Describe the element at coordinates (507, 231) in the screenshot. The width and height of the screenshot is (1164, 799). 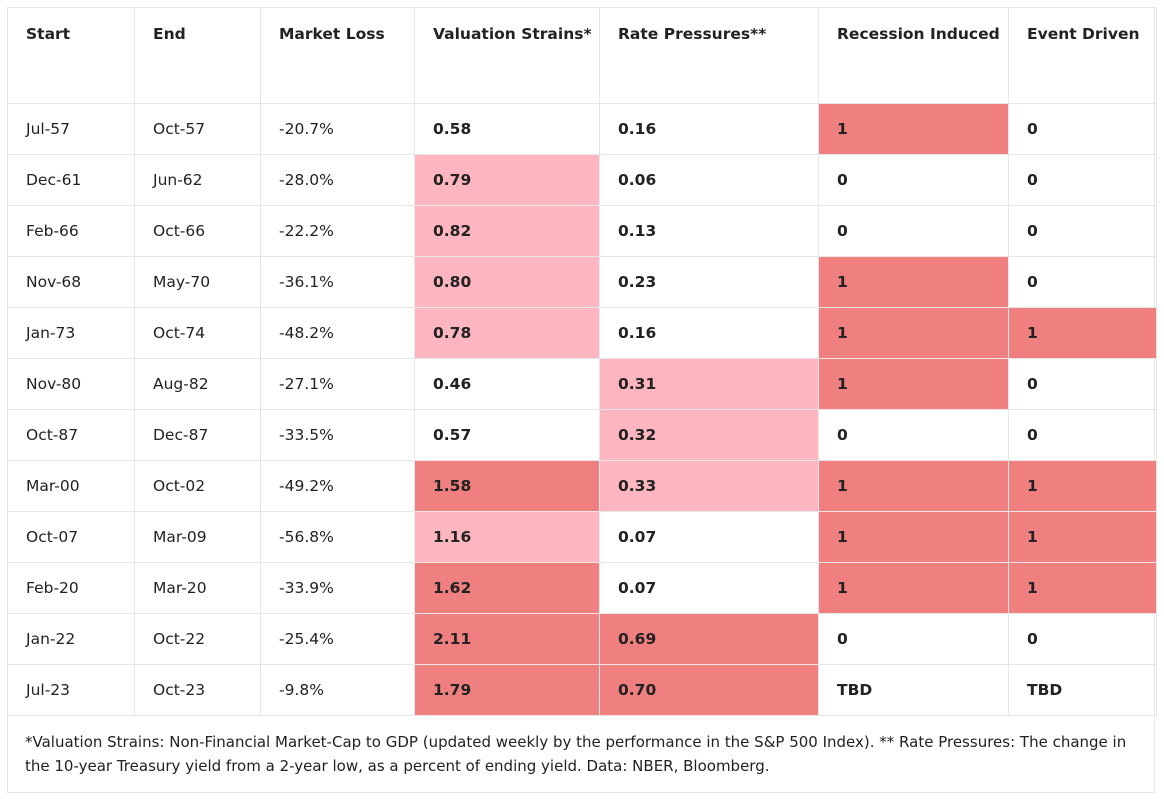
I see `cell-valuation-strains: 0.82` at that location.